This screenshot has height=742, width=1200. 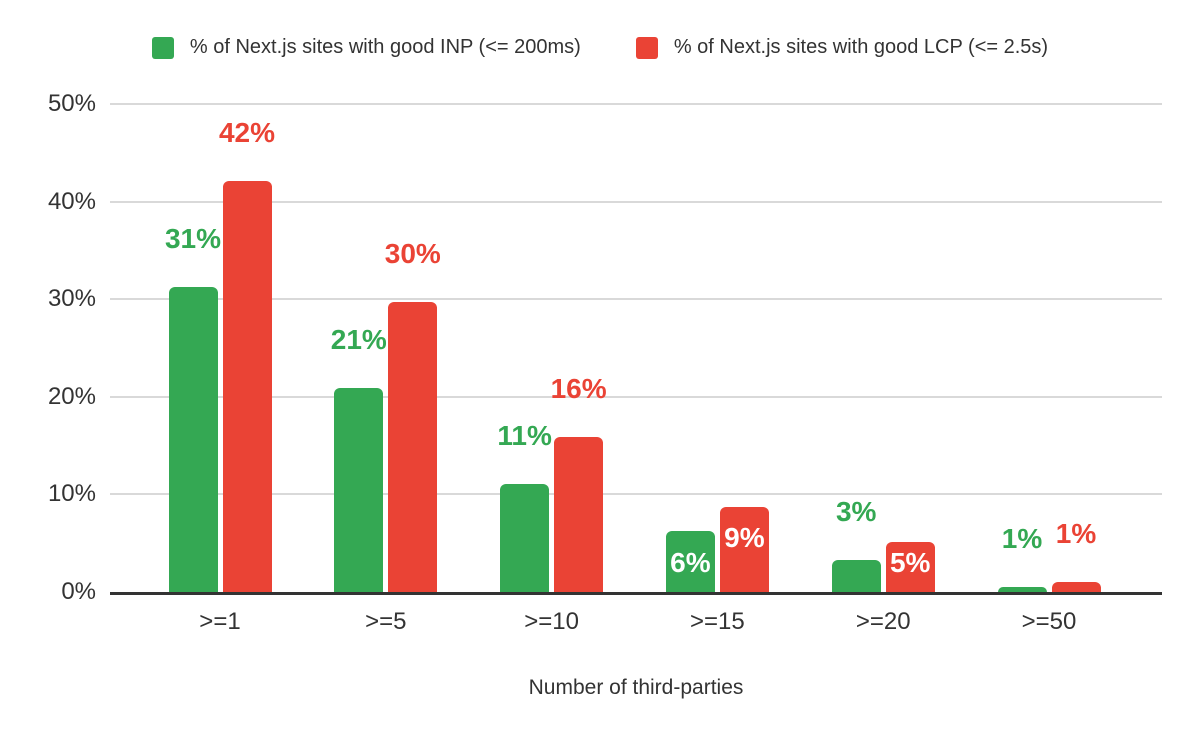 What do you see at coordinates (162, 47) in the screenshot?
I see `inp-series-swatch-icon` at bounding box center [162, 47].